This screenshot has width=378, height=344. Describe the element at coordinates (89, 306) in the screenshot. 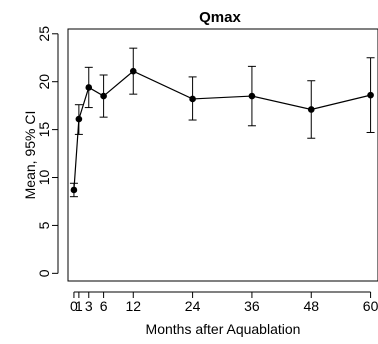

I see `x-tick-label: 3` at that location.